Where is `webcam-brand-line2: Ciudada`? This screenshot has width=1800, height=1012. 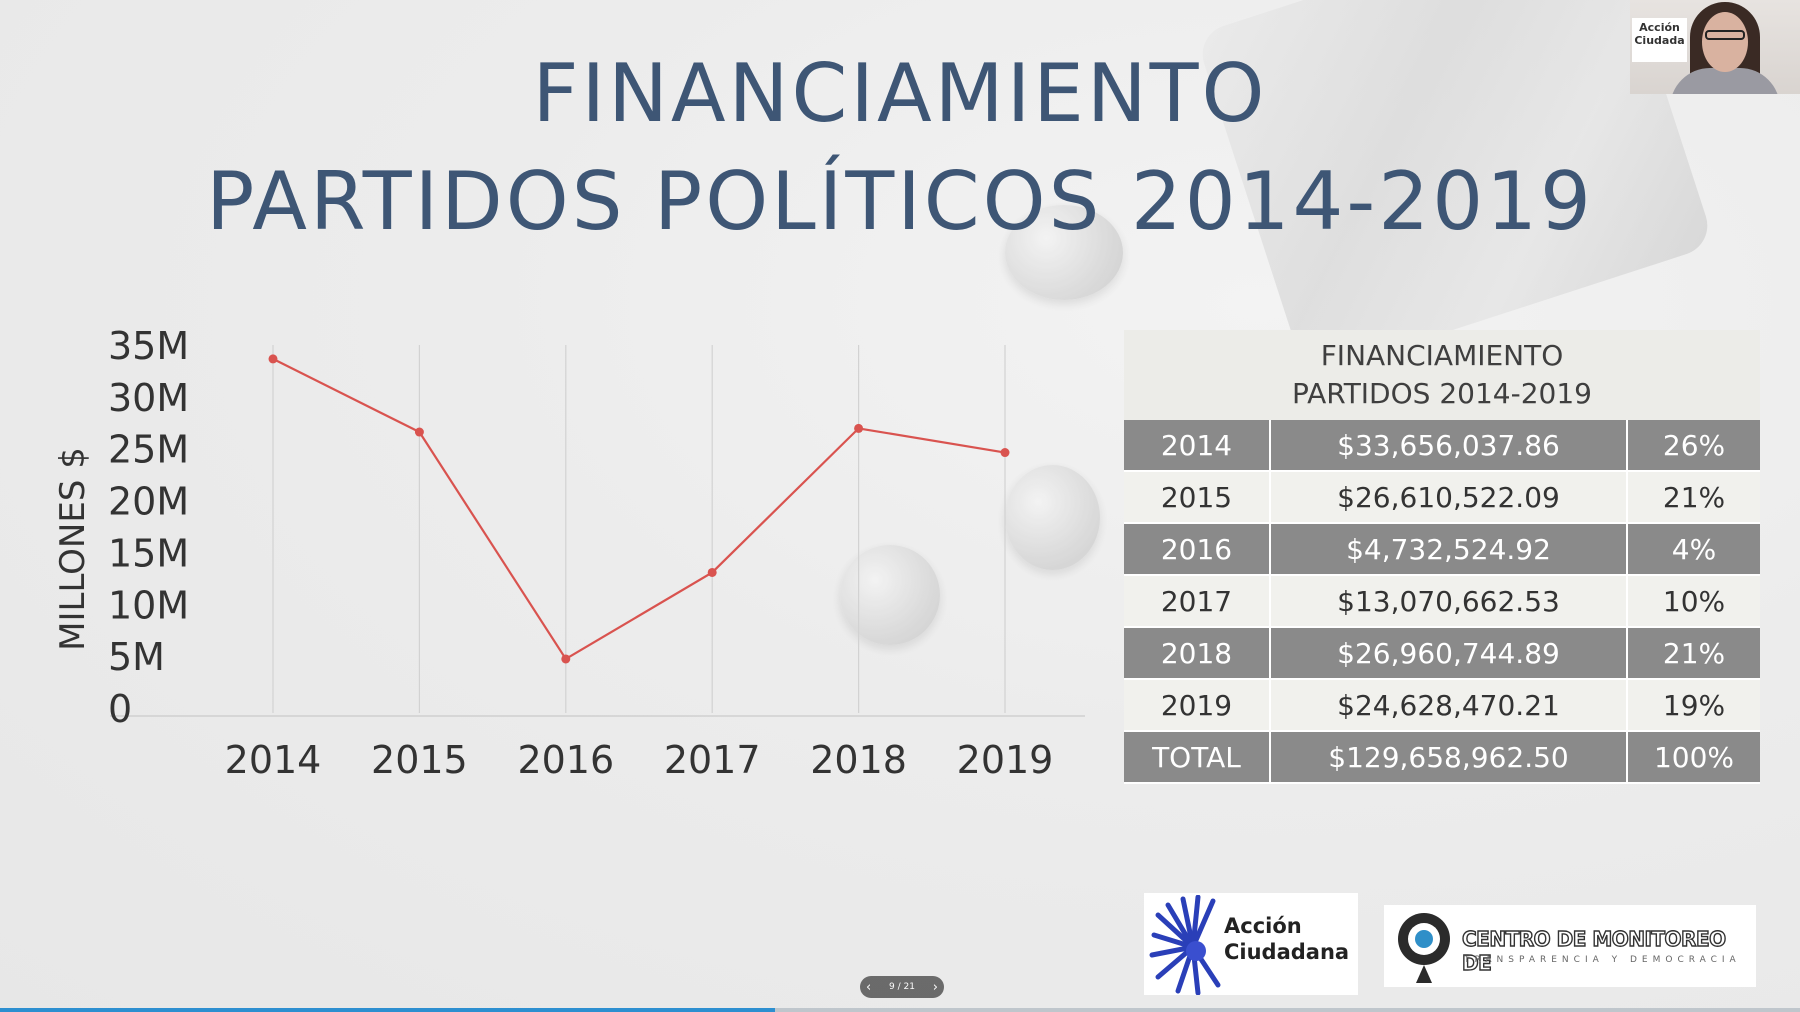
webcam-brand-line2: Ciudada is located at coordinates (1659, 40).